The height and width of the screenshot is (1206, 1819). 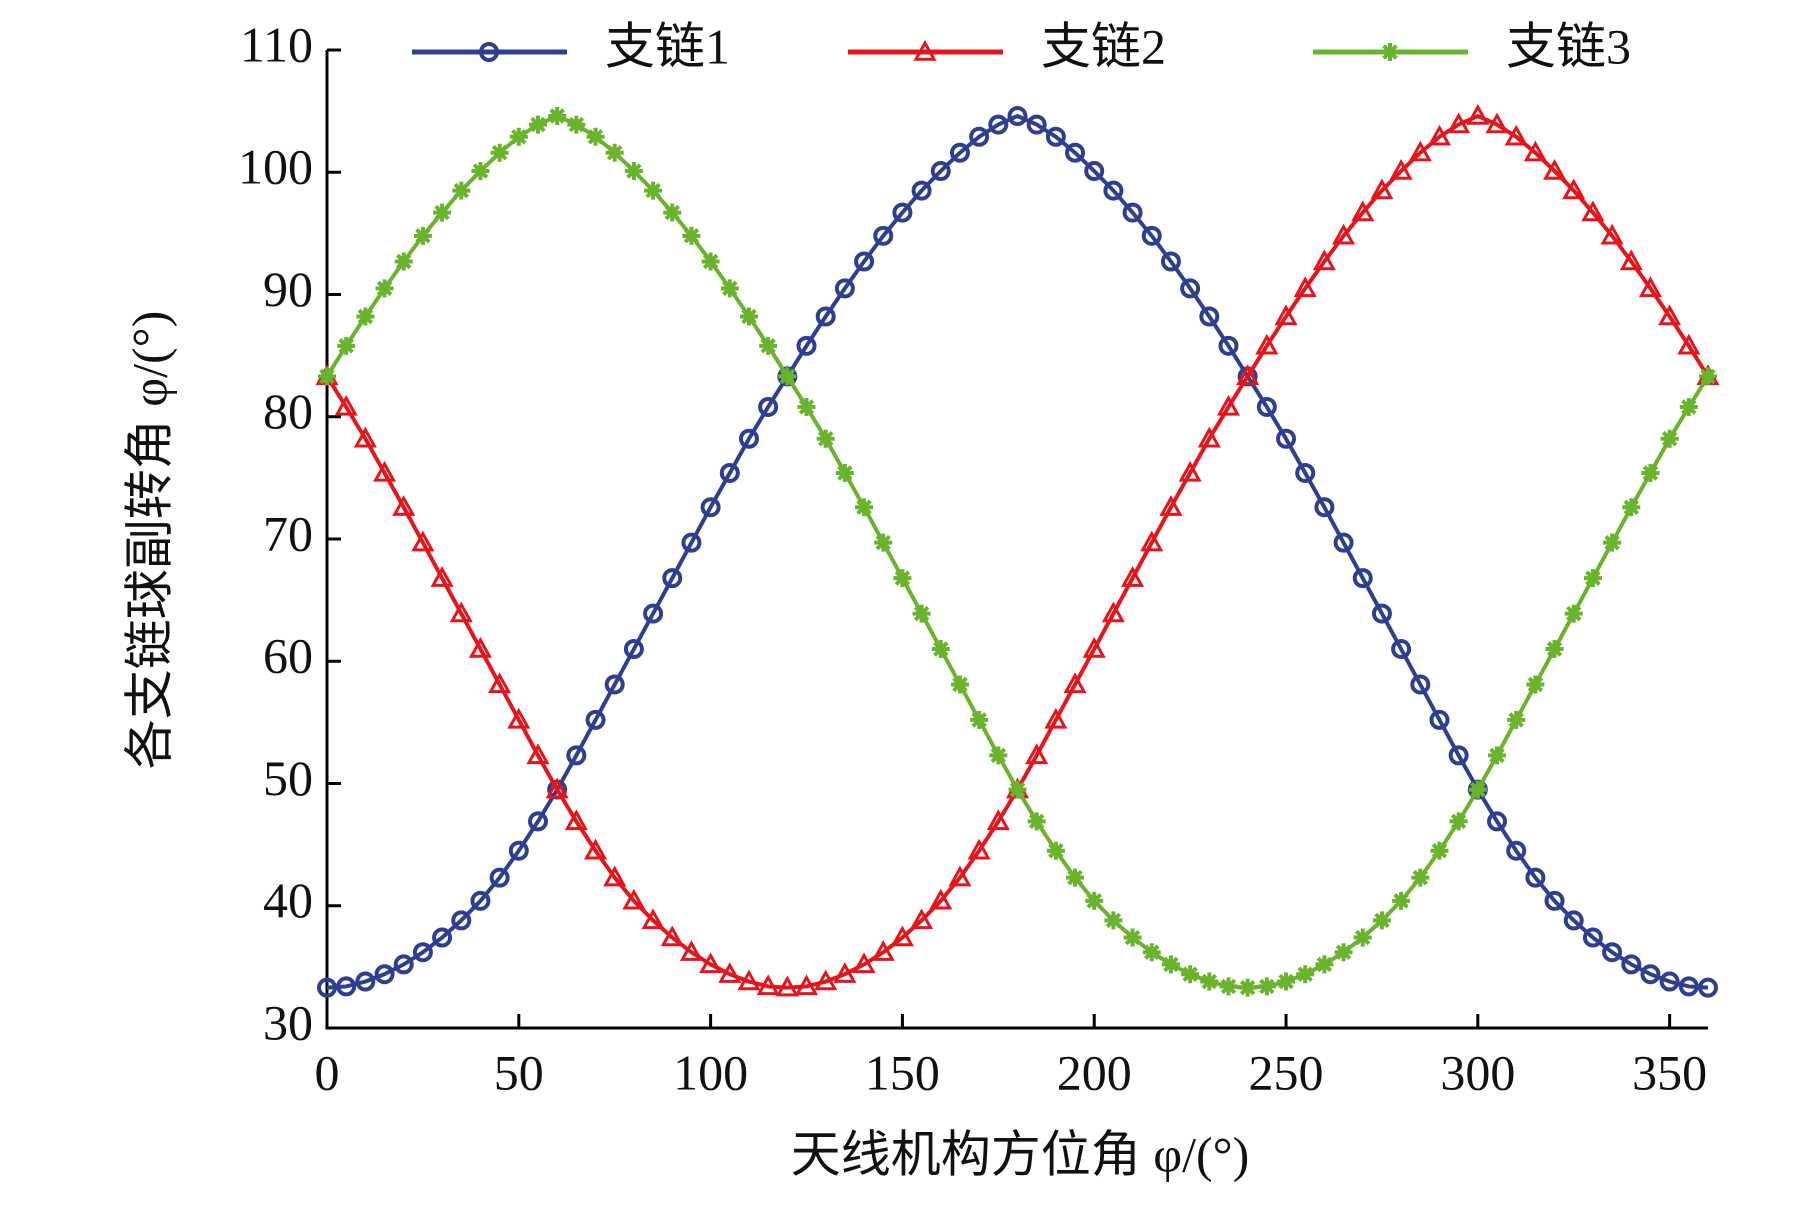 What do you see at coordinates (489, 52) in the screenshot?
I see `legend-marker` at bounding box center [489, 52].